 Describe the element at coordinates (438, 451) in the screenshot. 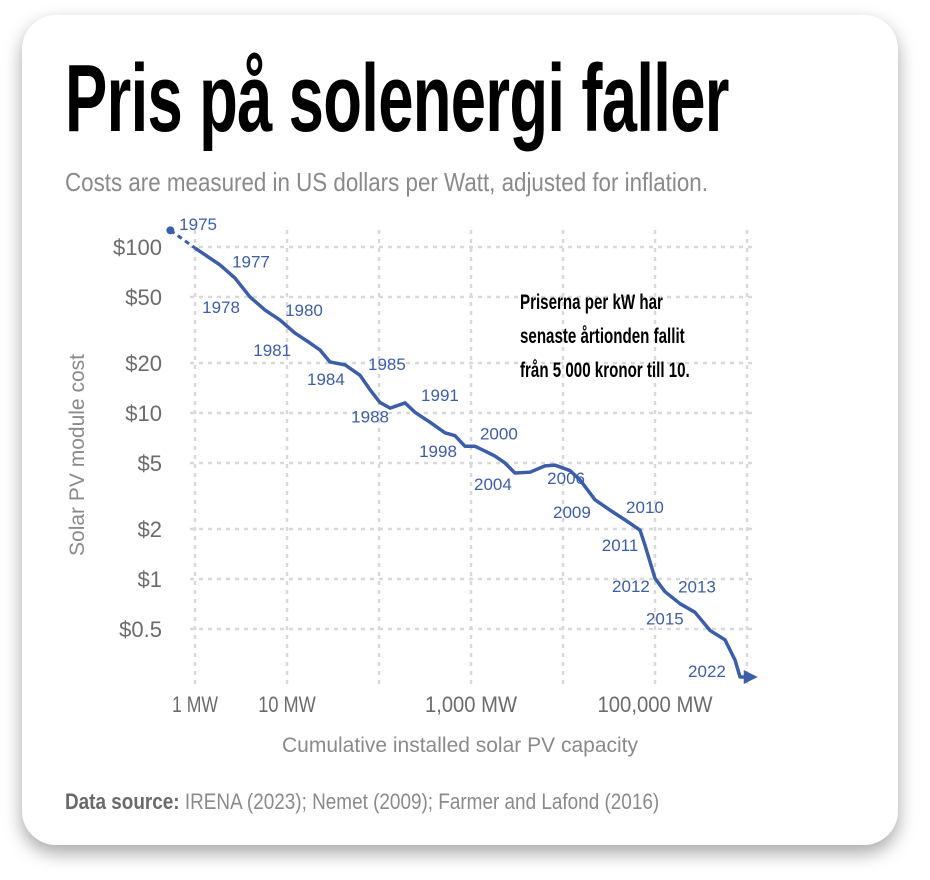

I see `year-label: 1998` at that location.